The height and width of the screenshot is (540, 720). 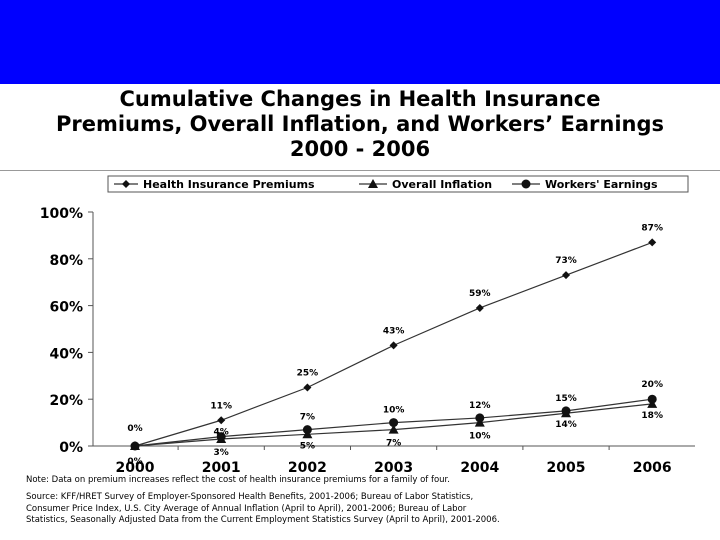 What do you see at coordinates (393, 468) in the screenshot?
I see `x-tick-label: 2003` at bounding box center [393, 468].